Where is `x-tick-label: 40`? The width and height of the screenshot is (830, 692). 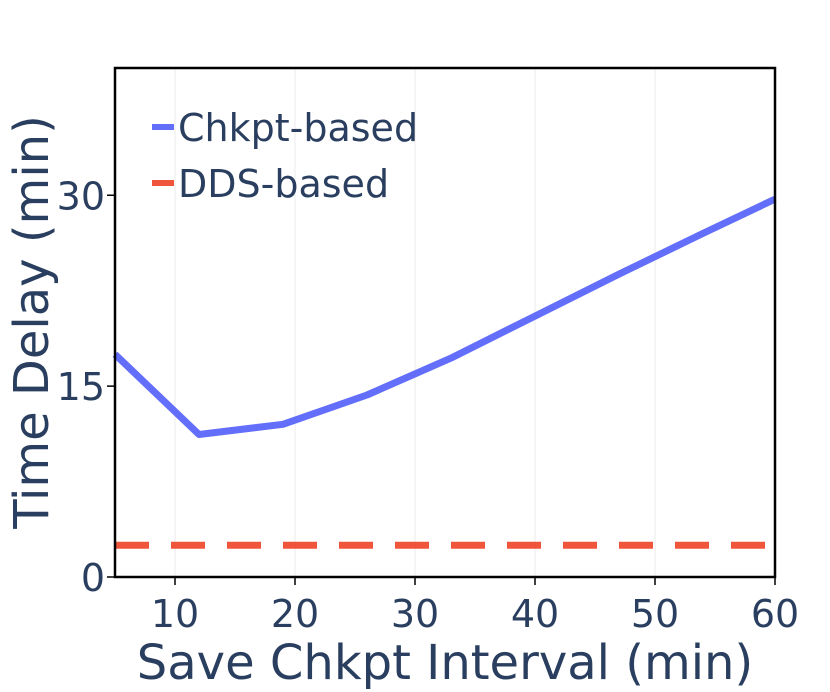
x-tick-label: 40 is located at coordinates (535, 614).